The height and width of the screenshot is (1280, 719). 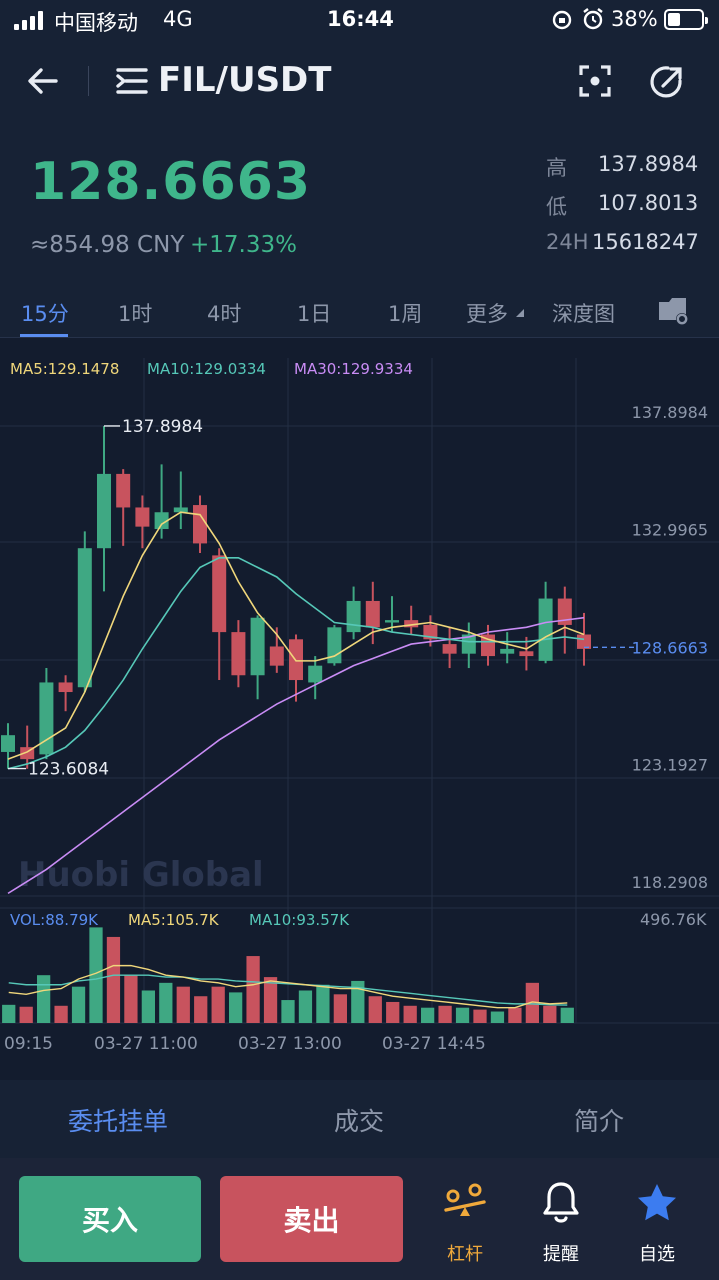 I want to click on vol-legend: VOL:88.79K, so click(x=54, y=920).